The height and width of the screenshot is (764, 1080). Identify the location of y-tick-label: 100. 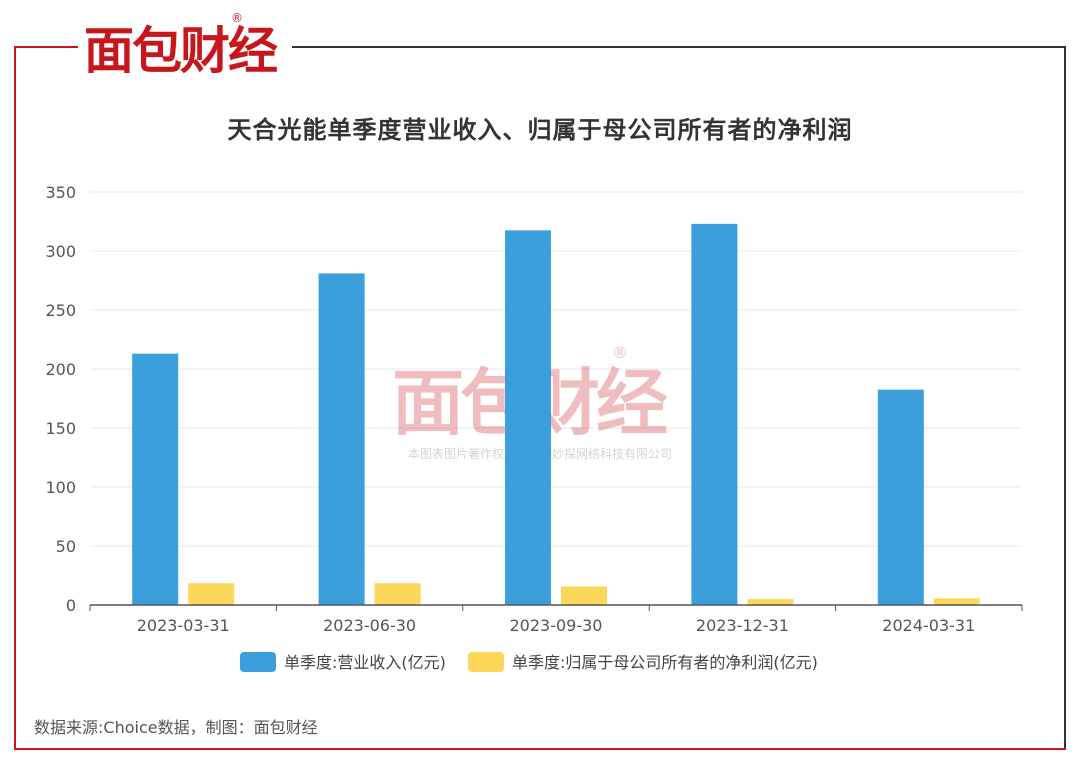
(60, 487).